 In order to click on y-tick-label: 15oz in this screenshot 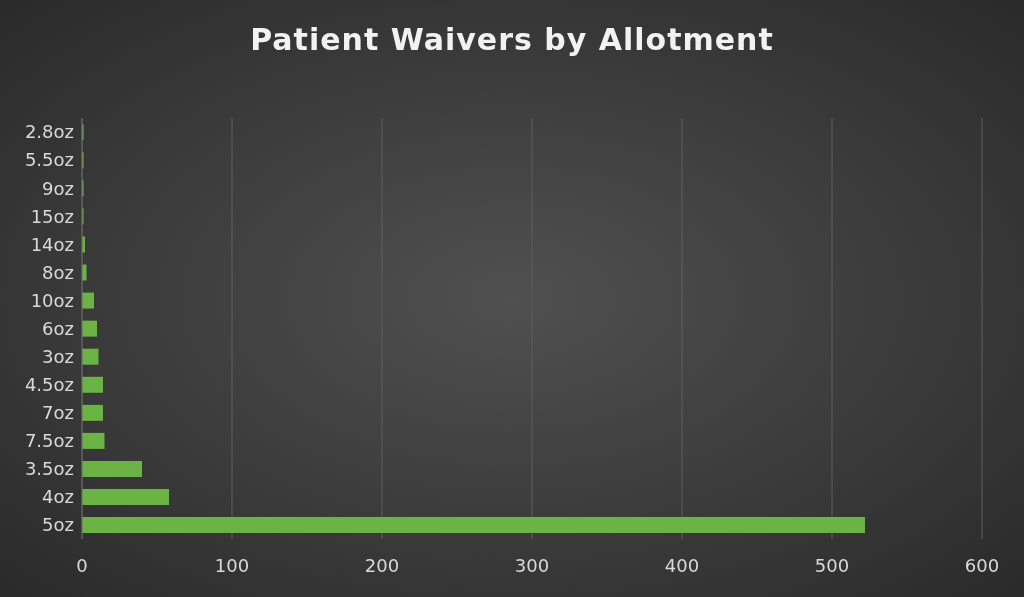, I will do `click(52, 216)`.